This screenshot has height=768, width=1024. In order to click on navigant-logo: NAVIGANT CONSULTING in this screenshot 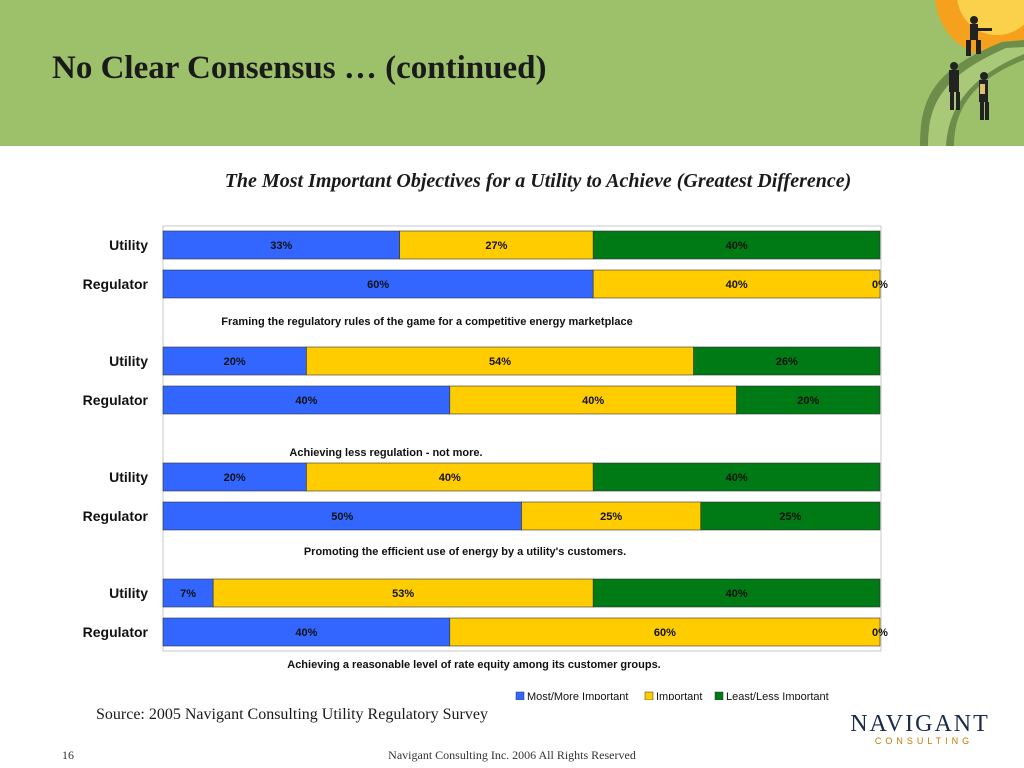, I will do `click(920, 728)`.